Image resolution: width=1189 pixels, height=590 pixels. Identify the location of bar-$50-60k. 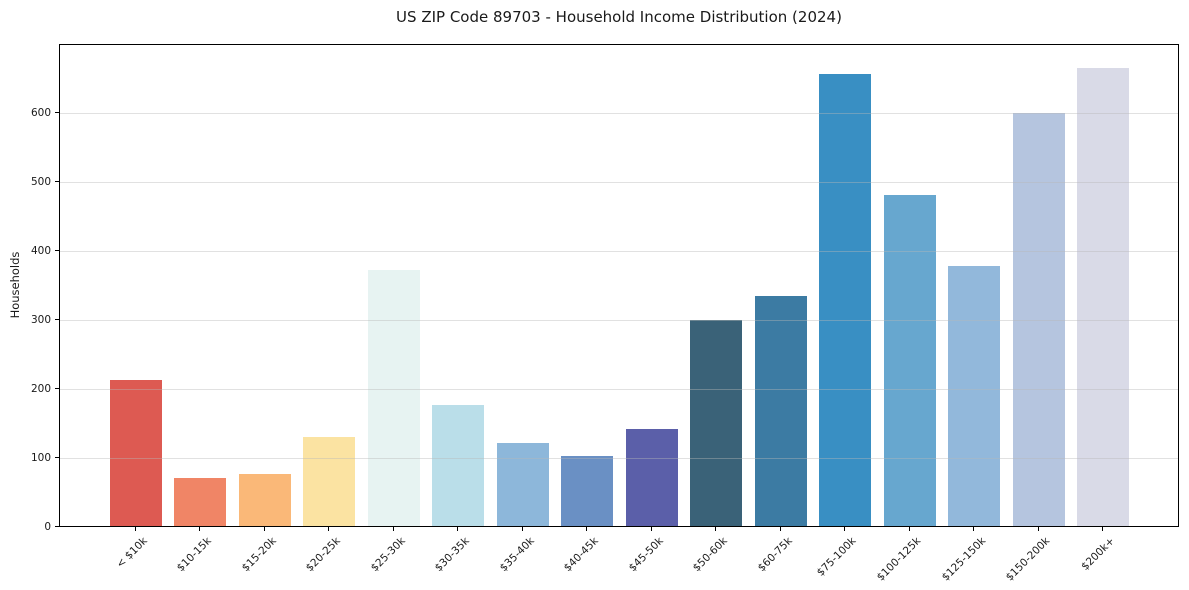
(716, 422).